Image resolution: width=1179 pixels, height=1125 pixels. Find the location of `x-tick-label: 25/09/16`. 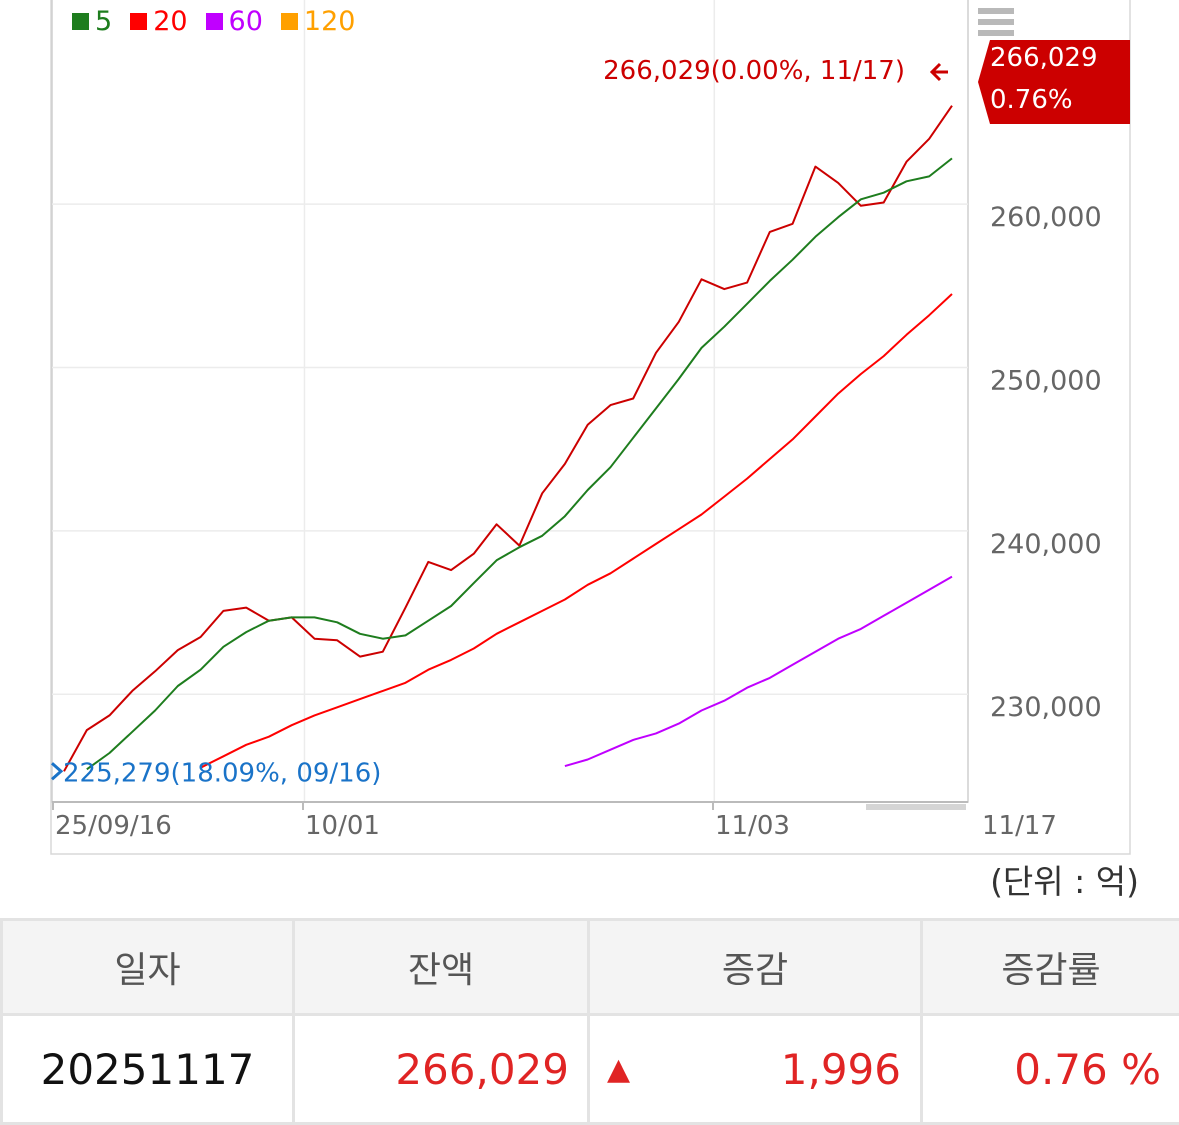

x-tick-label: 25/09/16 is located at coordinates (113, 826).